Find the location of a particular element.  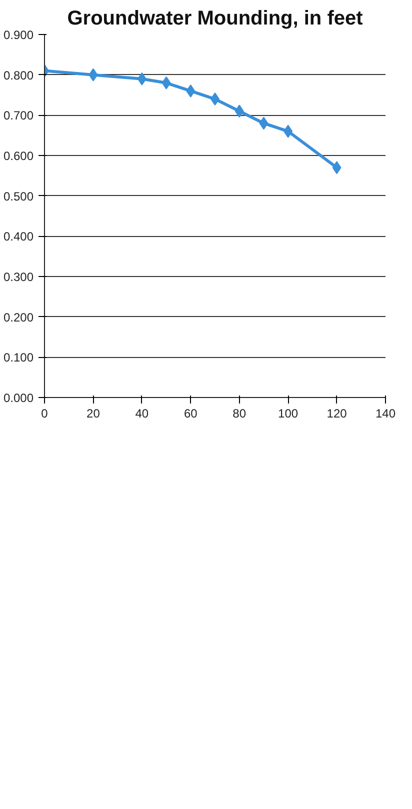

y-tick-label: 0.200 is located at coordinates (18, 317).